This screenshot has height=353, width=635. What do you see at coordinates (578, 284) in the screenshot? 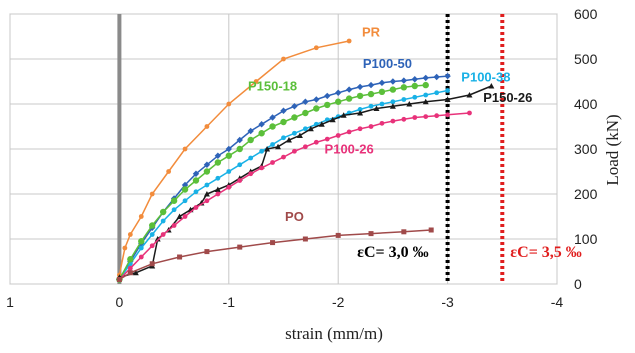
I see `y-tick-label: 0` at bounding box center [578, 284].